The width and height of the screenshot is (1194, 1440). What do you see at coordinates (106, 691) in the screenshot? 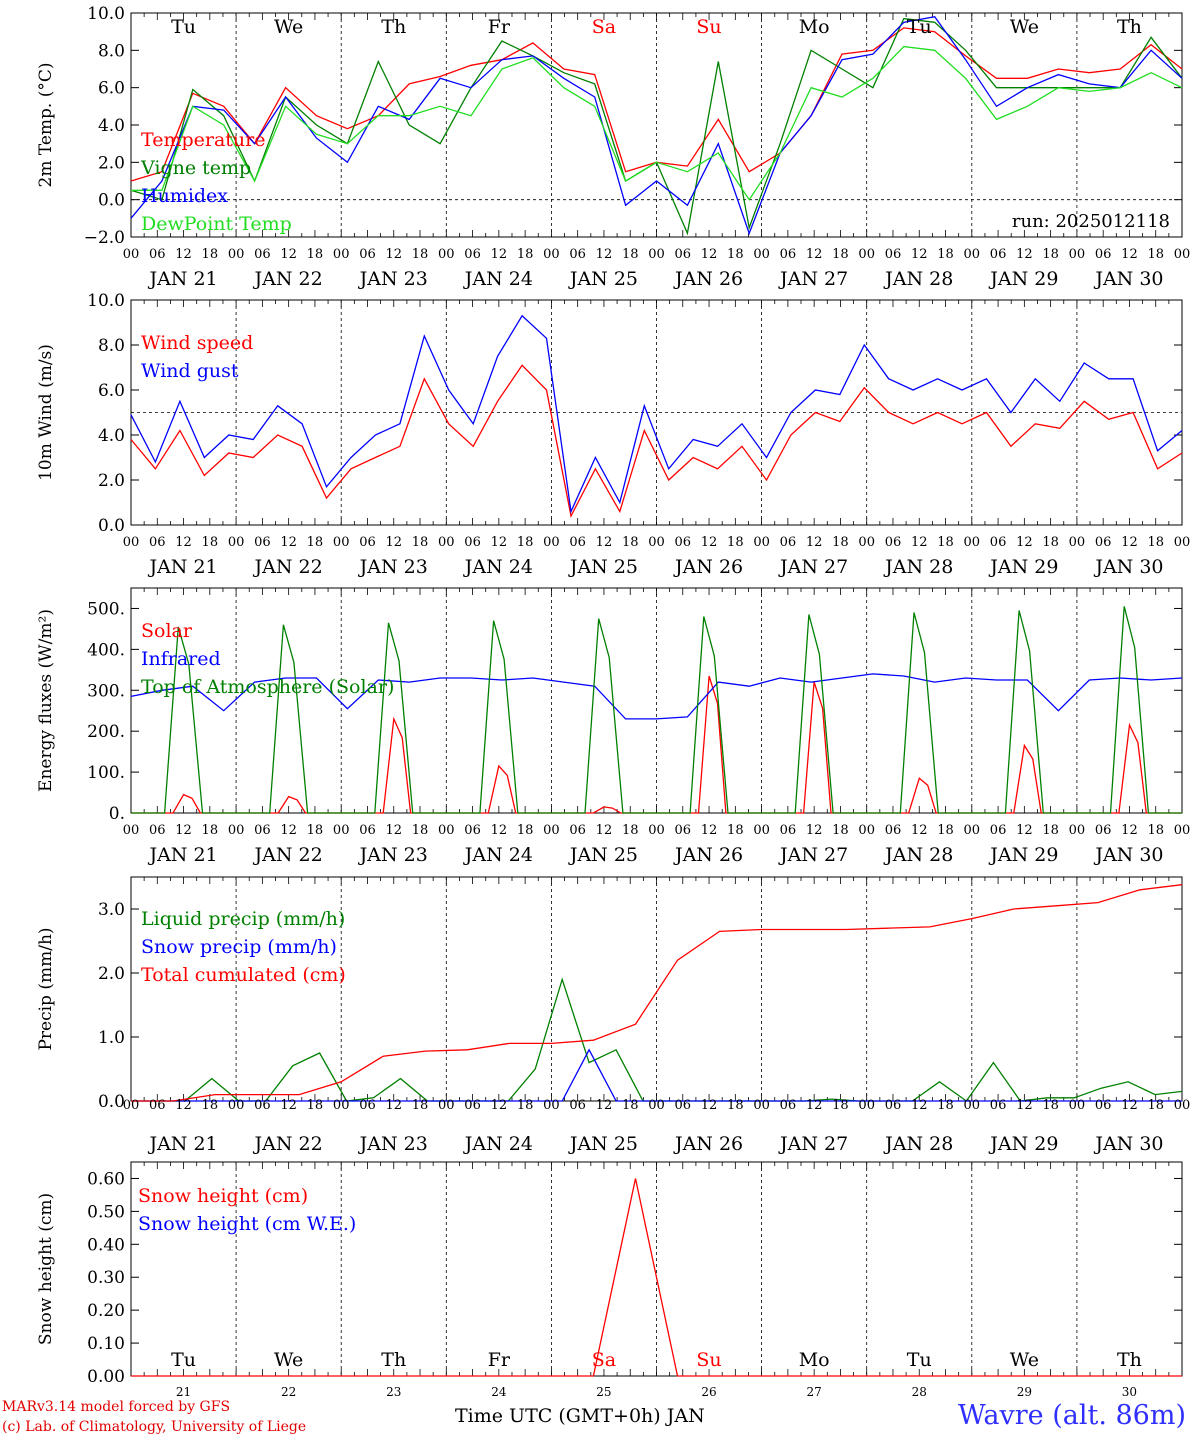
I see `y-tick-label: 300.` at bounding box center [106, 691].